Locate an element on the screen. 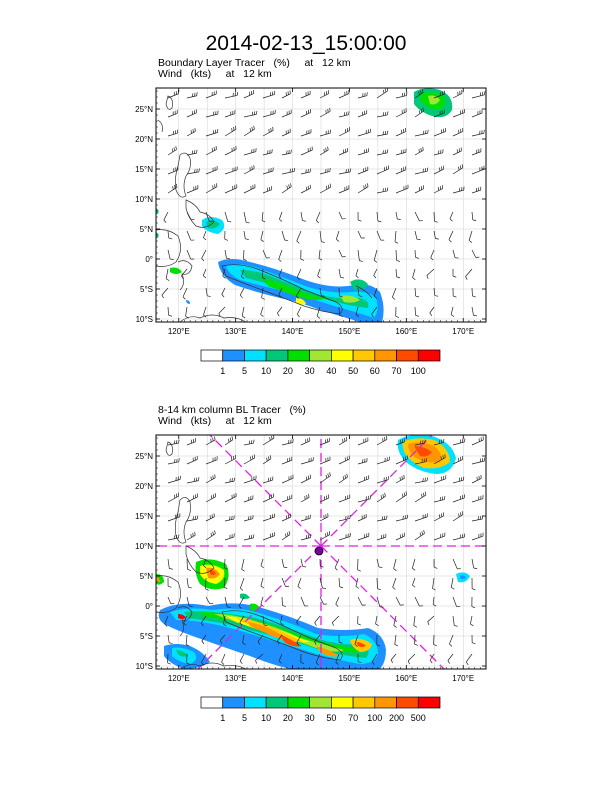  colorbar-label: 60 is located at coordinates (375, 371).